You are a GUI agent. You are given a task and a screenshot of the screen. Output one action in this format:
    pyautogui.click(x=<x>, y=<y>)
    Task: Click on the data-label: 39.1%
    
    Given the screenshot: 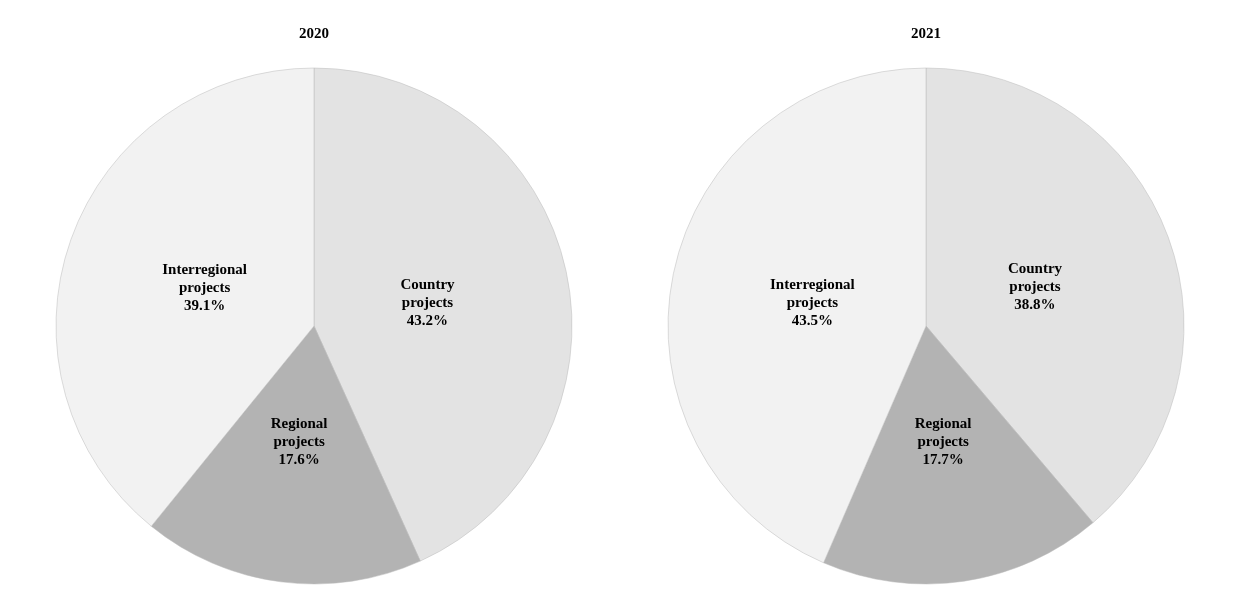 What is the action you would take?
    pyautogui.click(x=204, y=305)
    